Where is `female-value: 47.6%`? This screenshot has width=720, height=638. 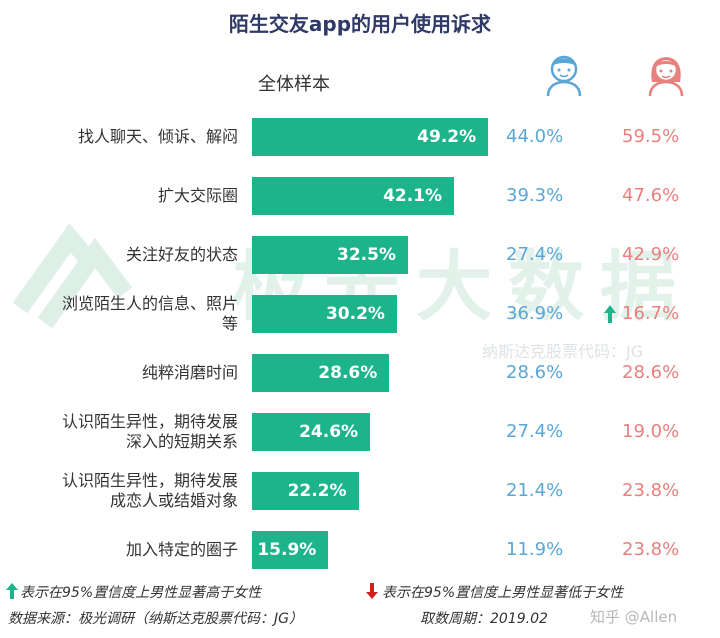 female-value: 47.6% is located at coordinates (651, 195).